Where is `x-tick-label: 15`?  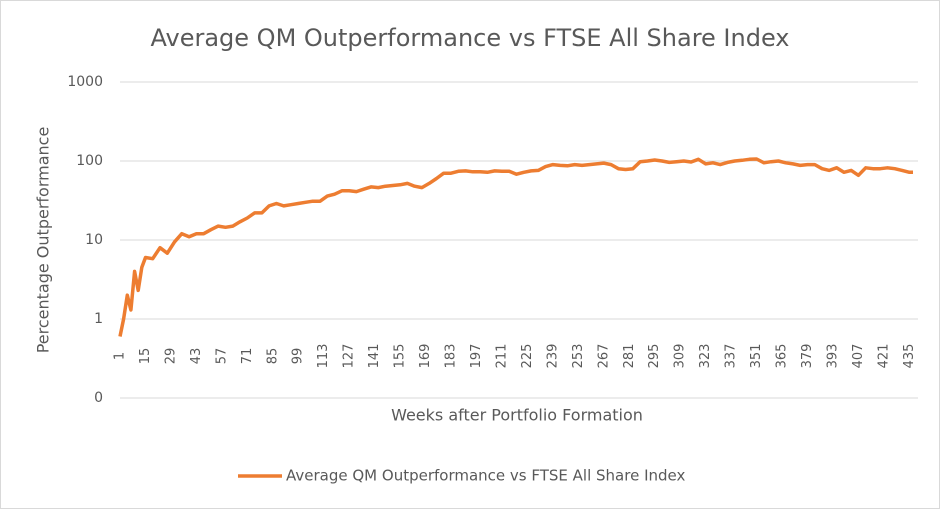
x-tick-label: 15 is located at coordinates (145, 356).